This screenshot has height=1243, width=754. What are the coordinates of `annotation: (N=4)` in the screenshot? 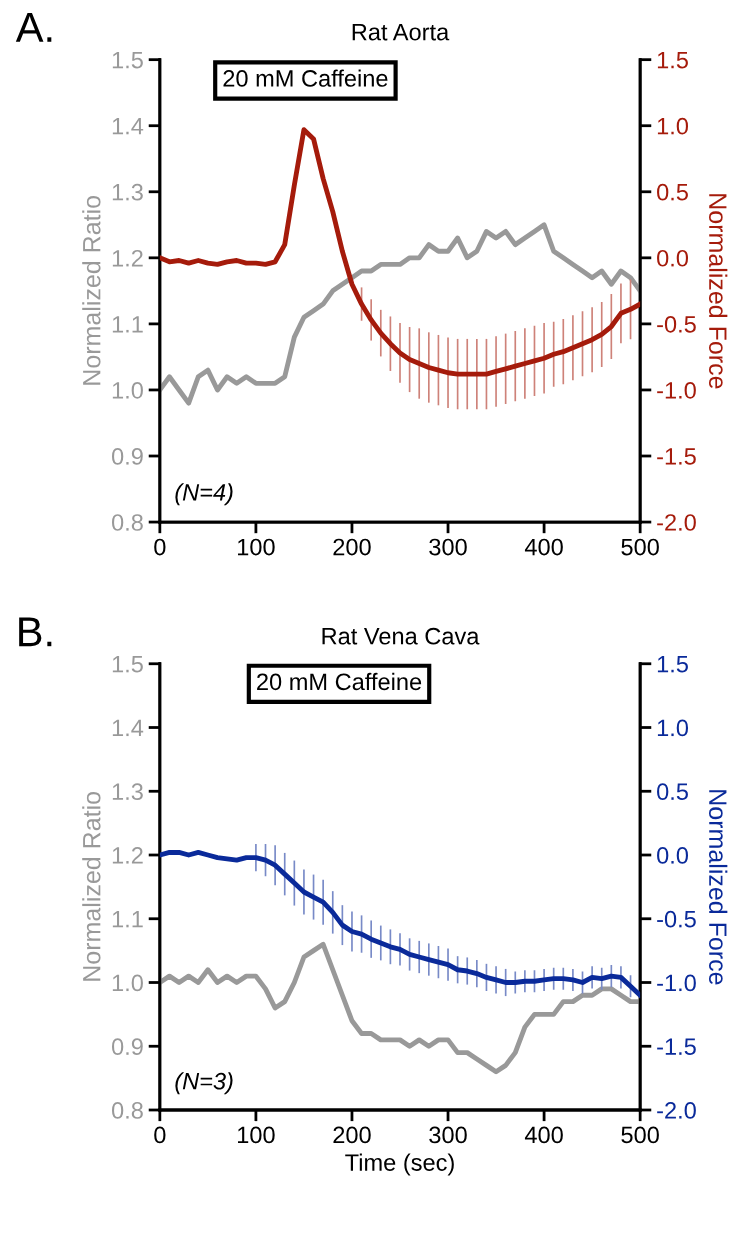 It's located at (204, 494).